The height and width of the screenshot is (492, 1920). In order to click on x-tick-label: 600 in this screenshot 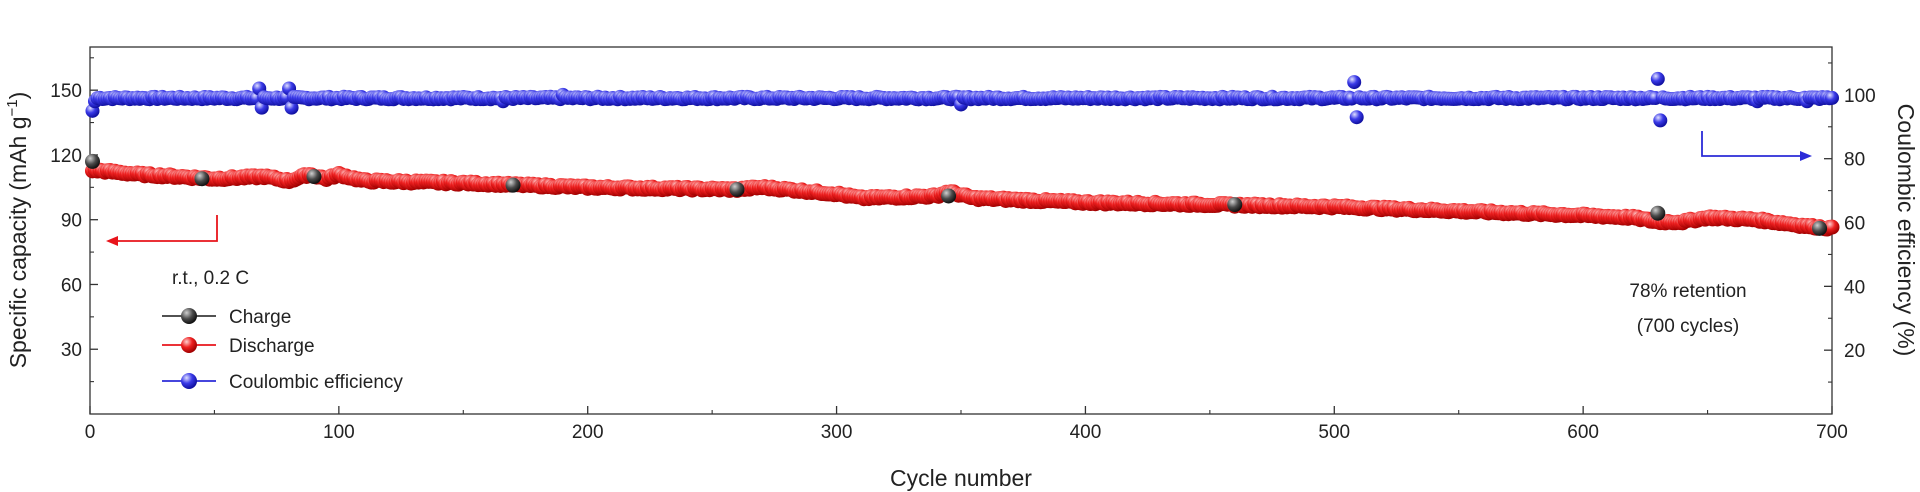, I will do `click(1583, 432)`.